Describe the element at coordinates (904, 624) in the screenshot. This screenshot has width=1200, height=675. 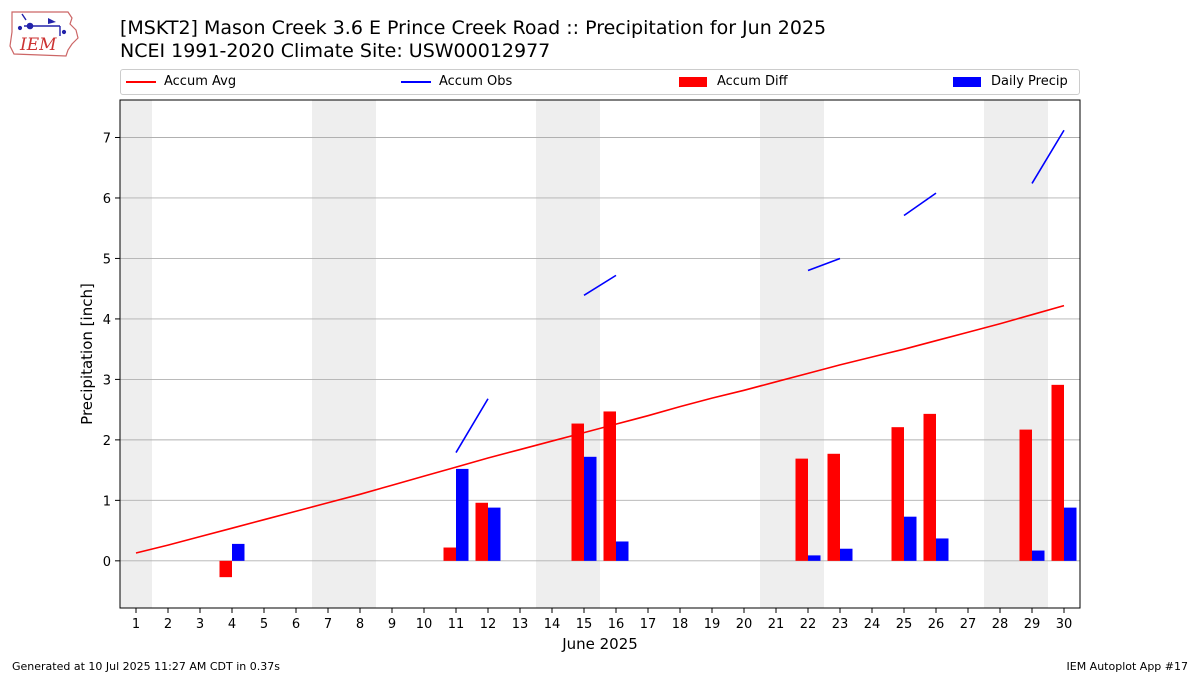
I see `x-tick-label: 25` at that location.